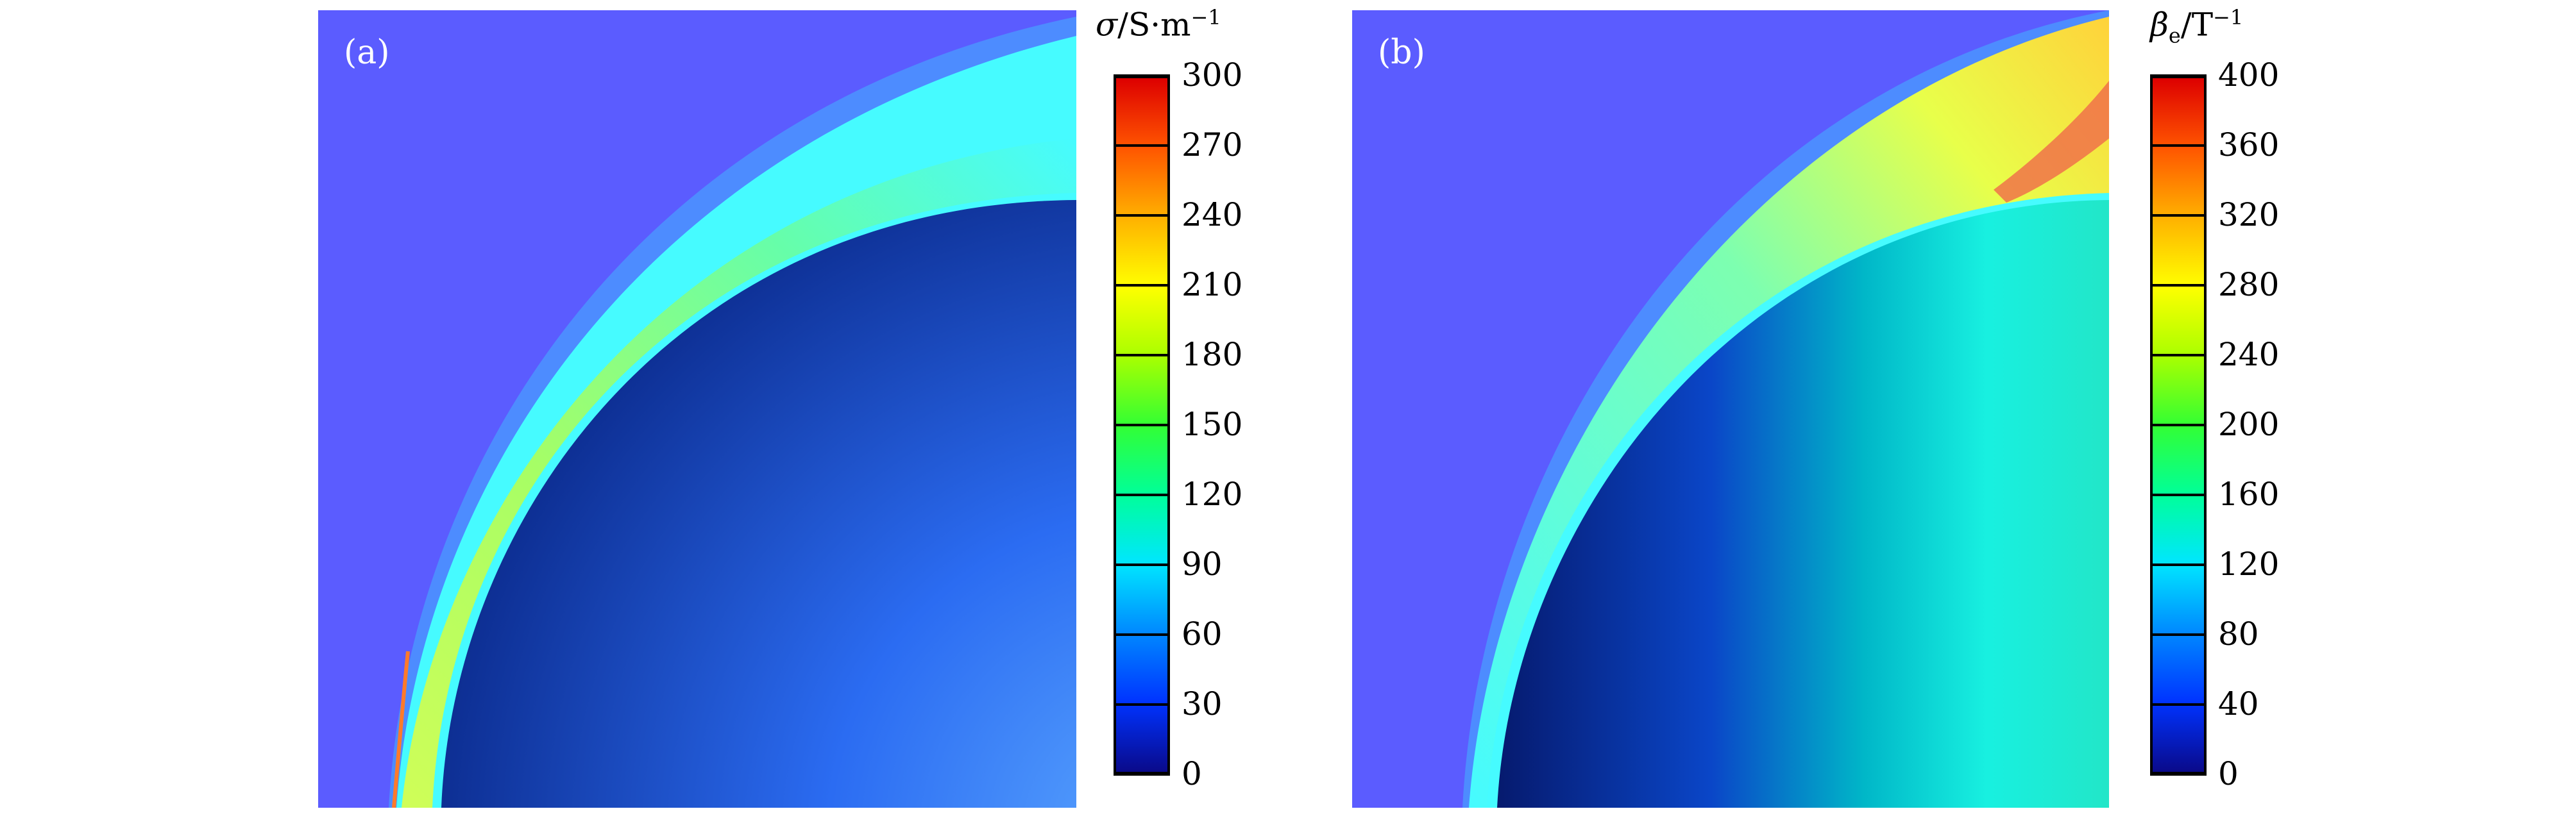 This screenshot has height=818, width=2576. Describe the element at coordinates (1401, 52) in the screenshot. I see `panel-b-label: (b)` at that location.